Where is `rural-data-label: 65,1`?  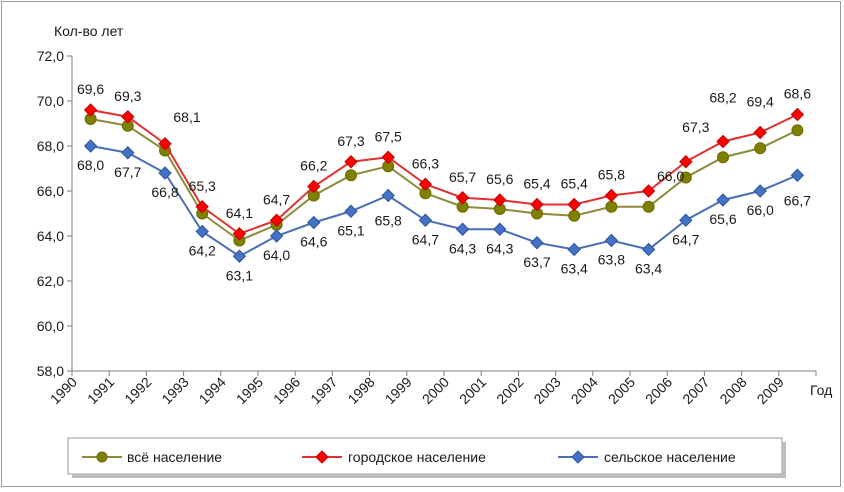
rural-data-label: 65,1 is located at coordinates (350, 230).